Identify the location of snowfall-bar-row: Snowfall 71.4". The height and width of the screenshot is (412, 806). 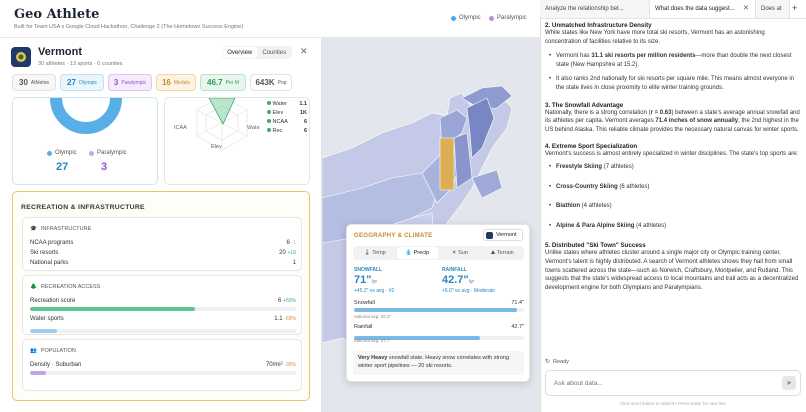
(439, 303).